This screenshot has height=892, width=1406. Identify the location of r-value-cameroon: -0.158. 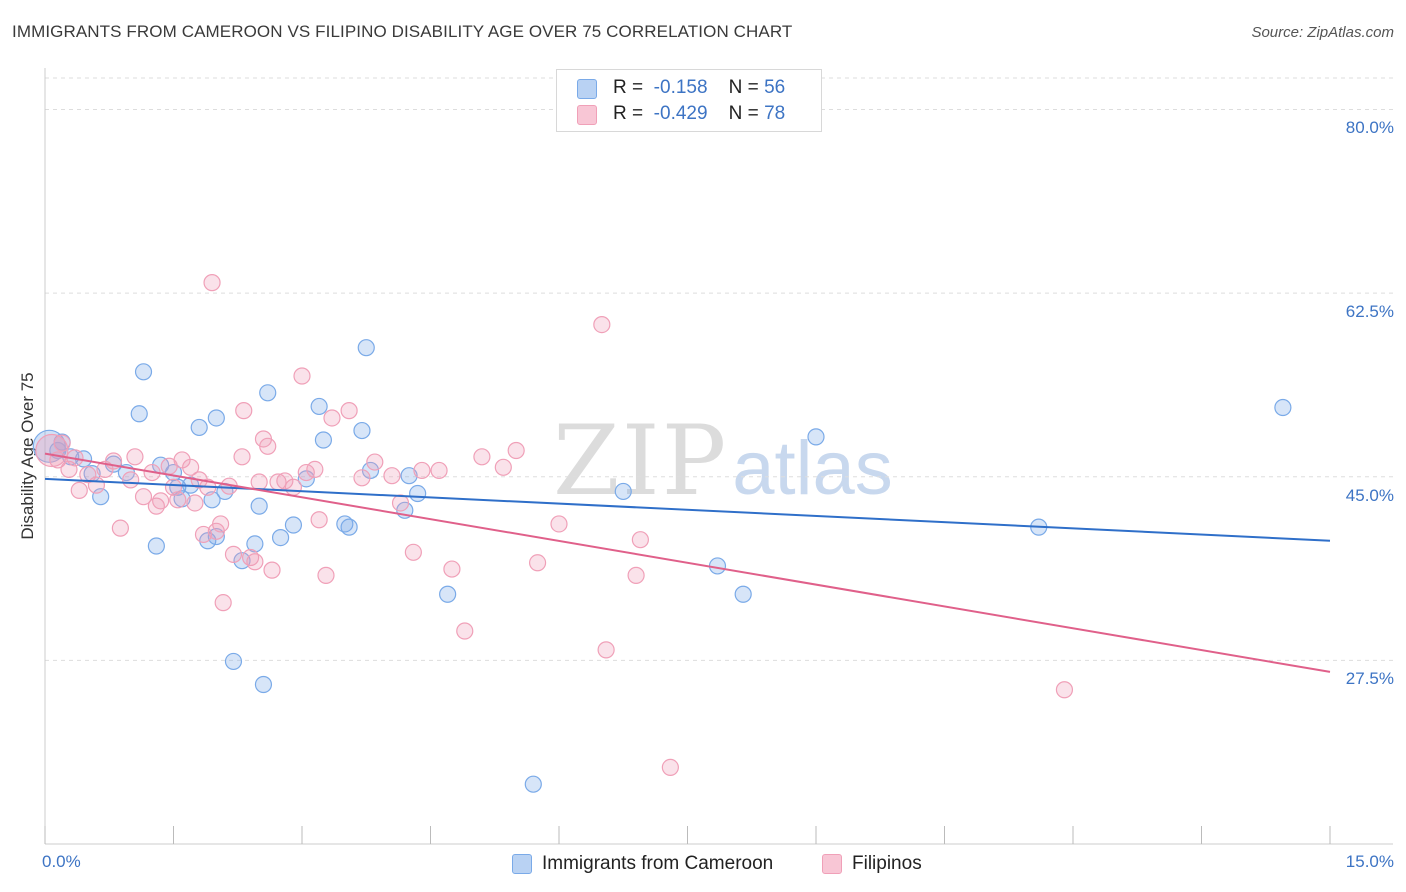
(680, 87).